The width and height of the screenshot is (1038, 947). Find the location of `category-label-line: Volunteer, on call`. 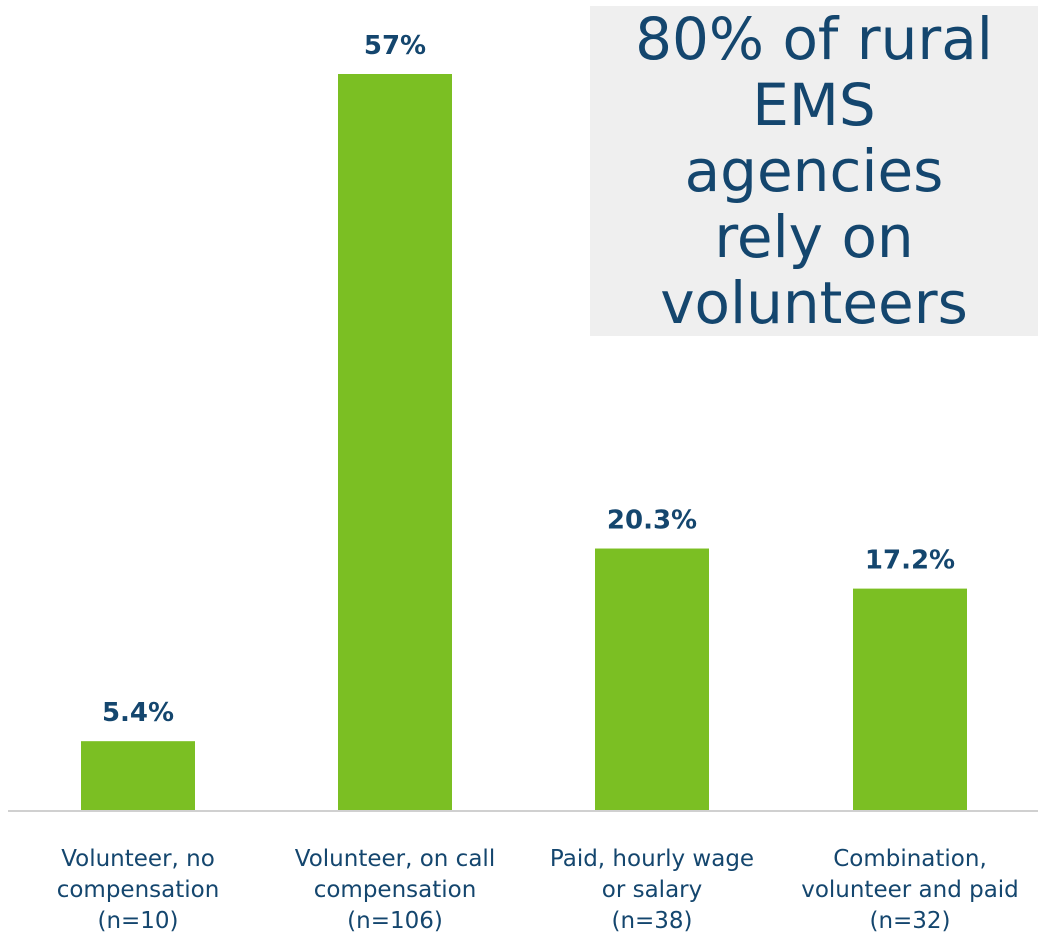

category-label-line: Volunteer, on call is located at coordinates (395, 859).